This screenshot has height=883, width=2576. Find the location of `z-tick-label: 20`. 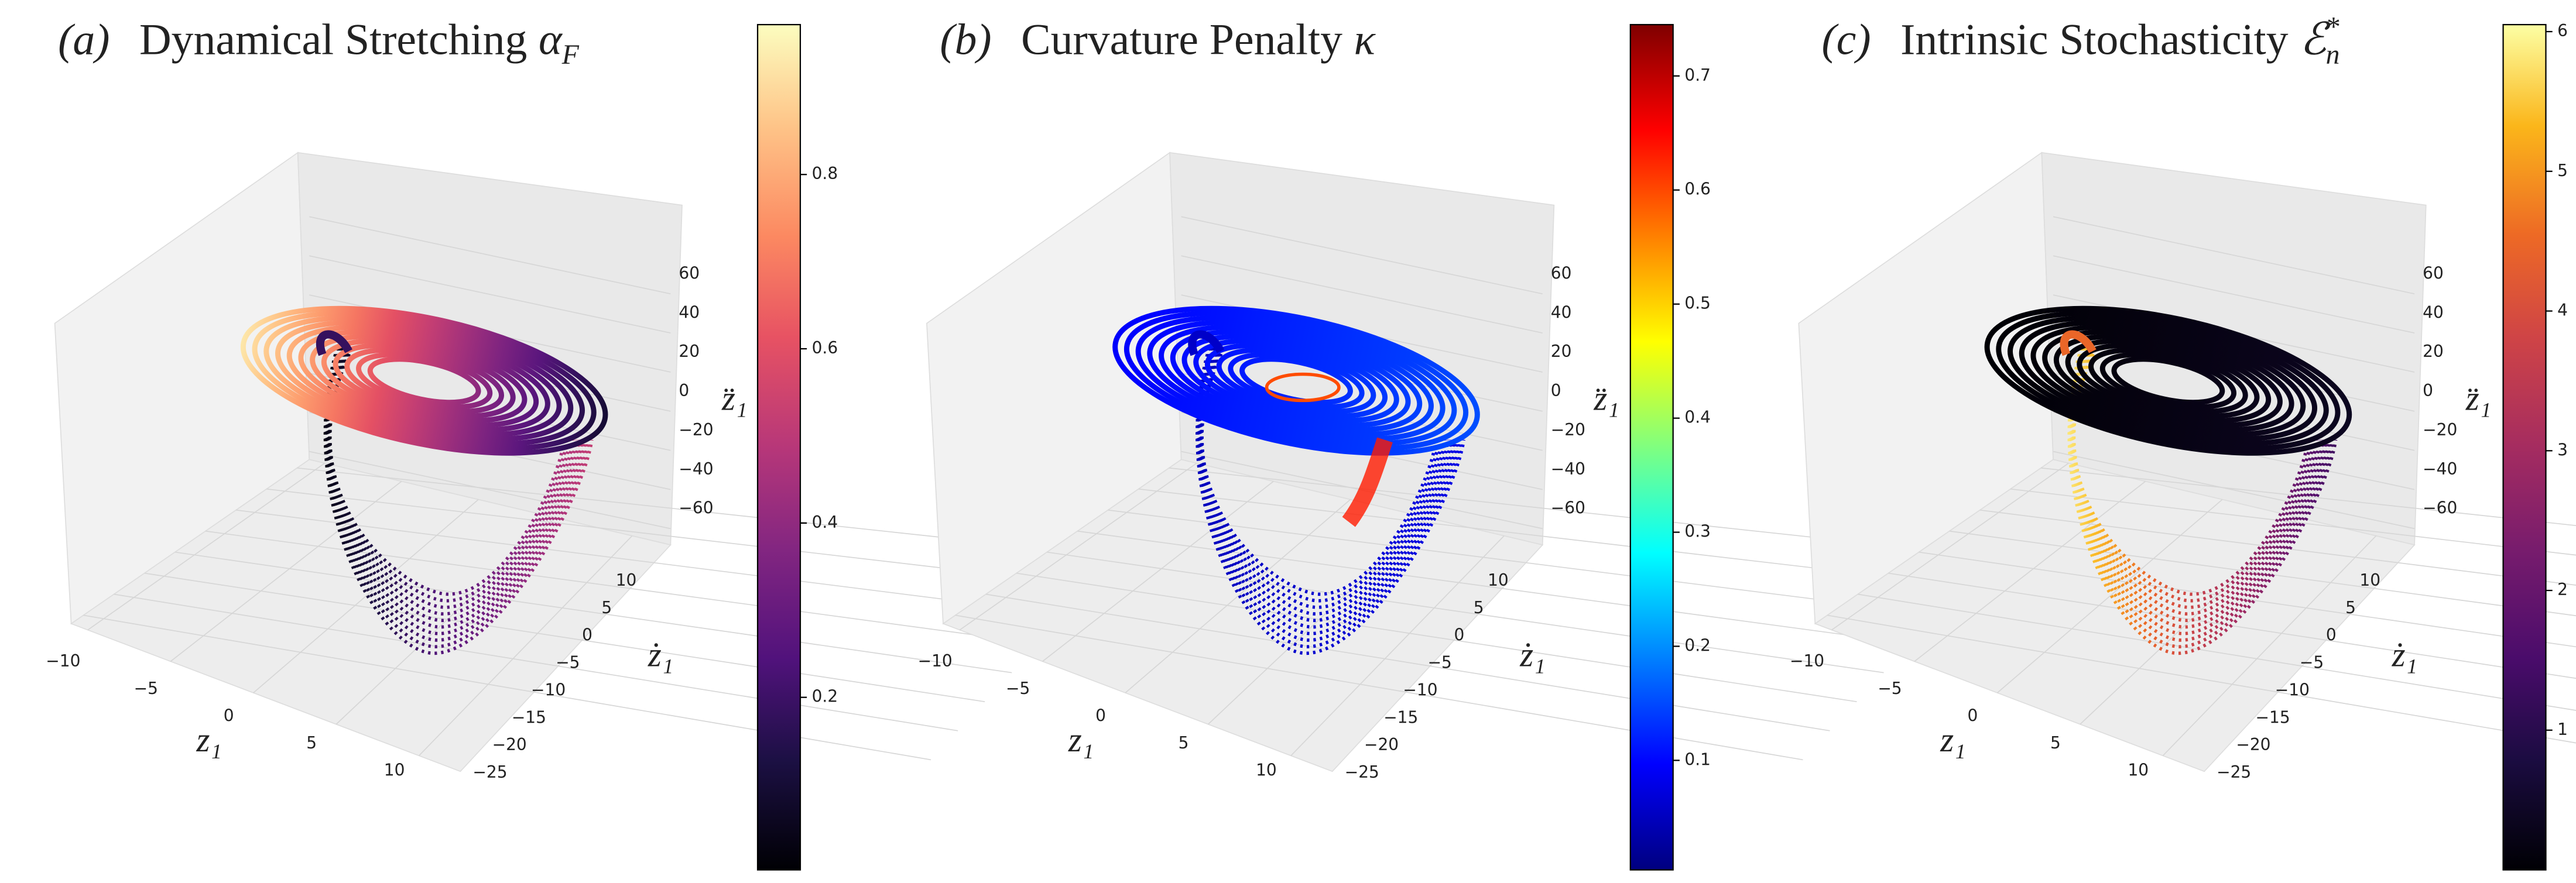

z-tick-label: 20 is located at coordinates (2433, 351).